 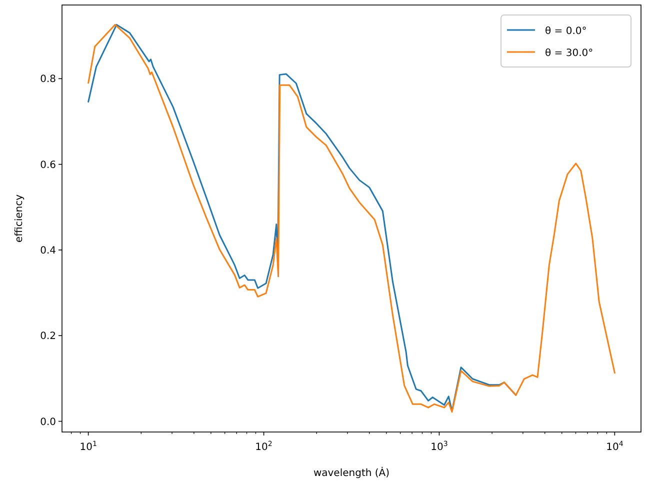 I want to click on x-tick-label: 10$^{3}$, so click(x=439, y=446).